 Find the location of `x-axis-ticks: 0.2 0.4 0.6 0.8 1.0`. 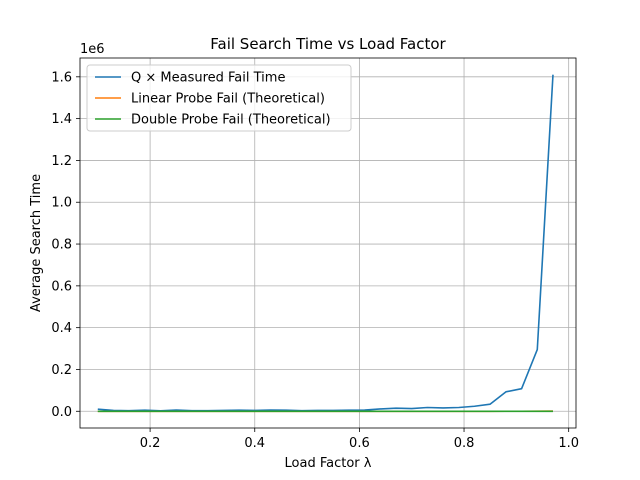

x-axis-ticks: 0.2 0.4 0.6 0.8 1.0 is located at coordinates (359, 439).